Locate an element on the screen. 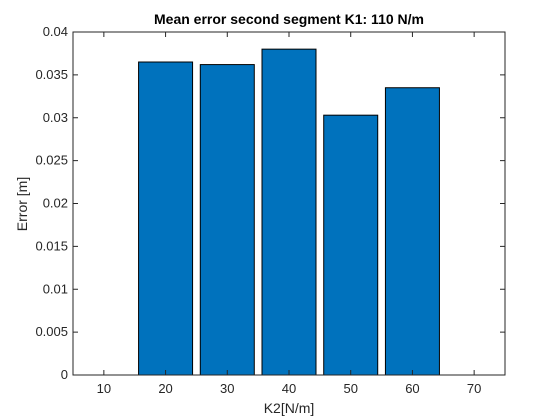 The width and height of the screenshot is (560, 420). x-tick-label: 60 is located at coordinates (412, 388).